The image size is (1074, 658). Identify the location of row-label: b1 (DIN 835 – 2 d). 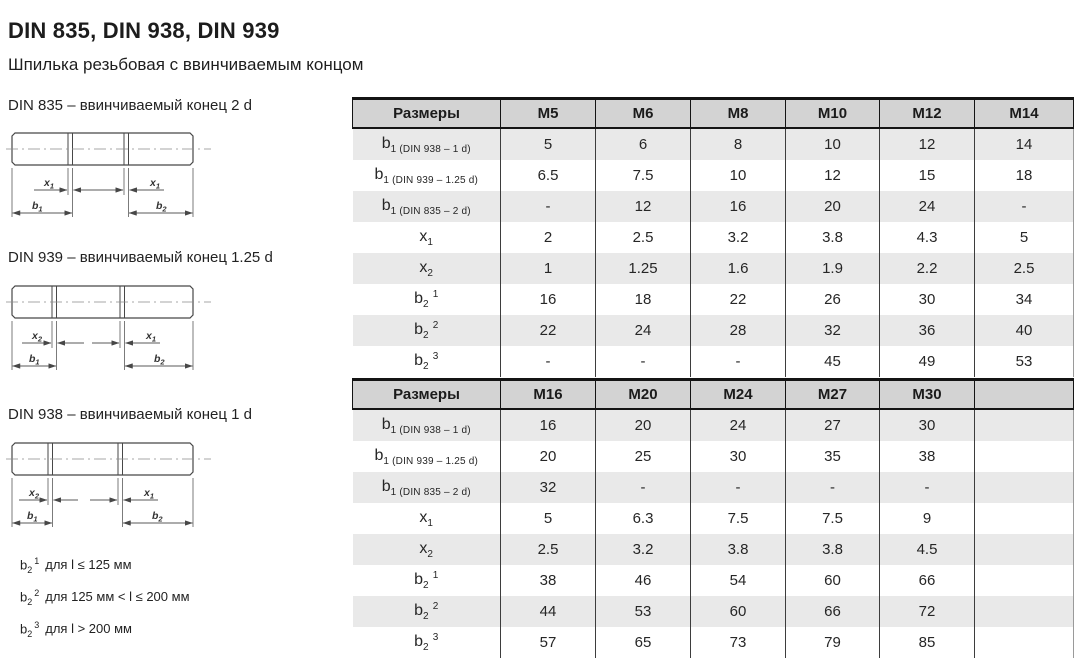
(426, 206).